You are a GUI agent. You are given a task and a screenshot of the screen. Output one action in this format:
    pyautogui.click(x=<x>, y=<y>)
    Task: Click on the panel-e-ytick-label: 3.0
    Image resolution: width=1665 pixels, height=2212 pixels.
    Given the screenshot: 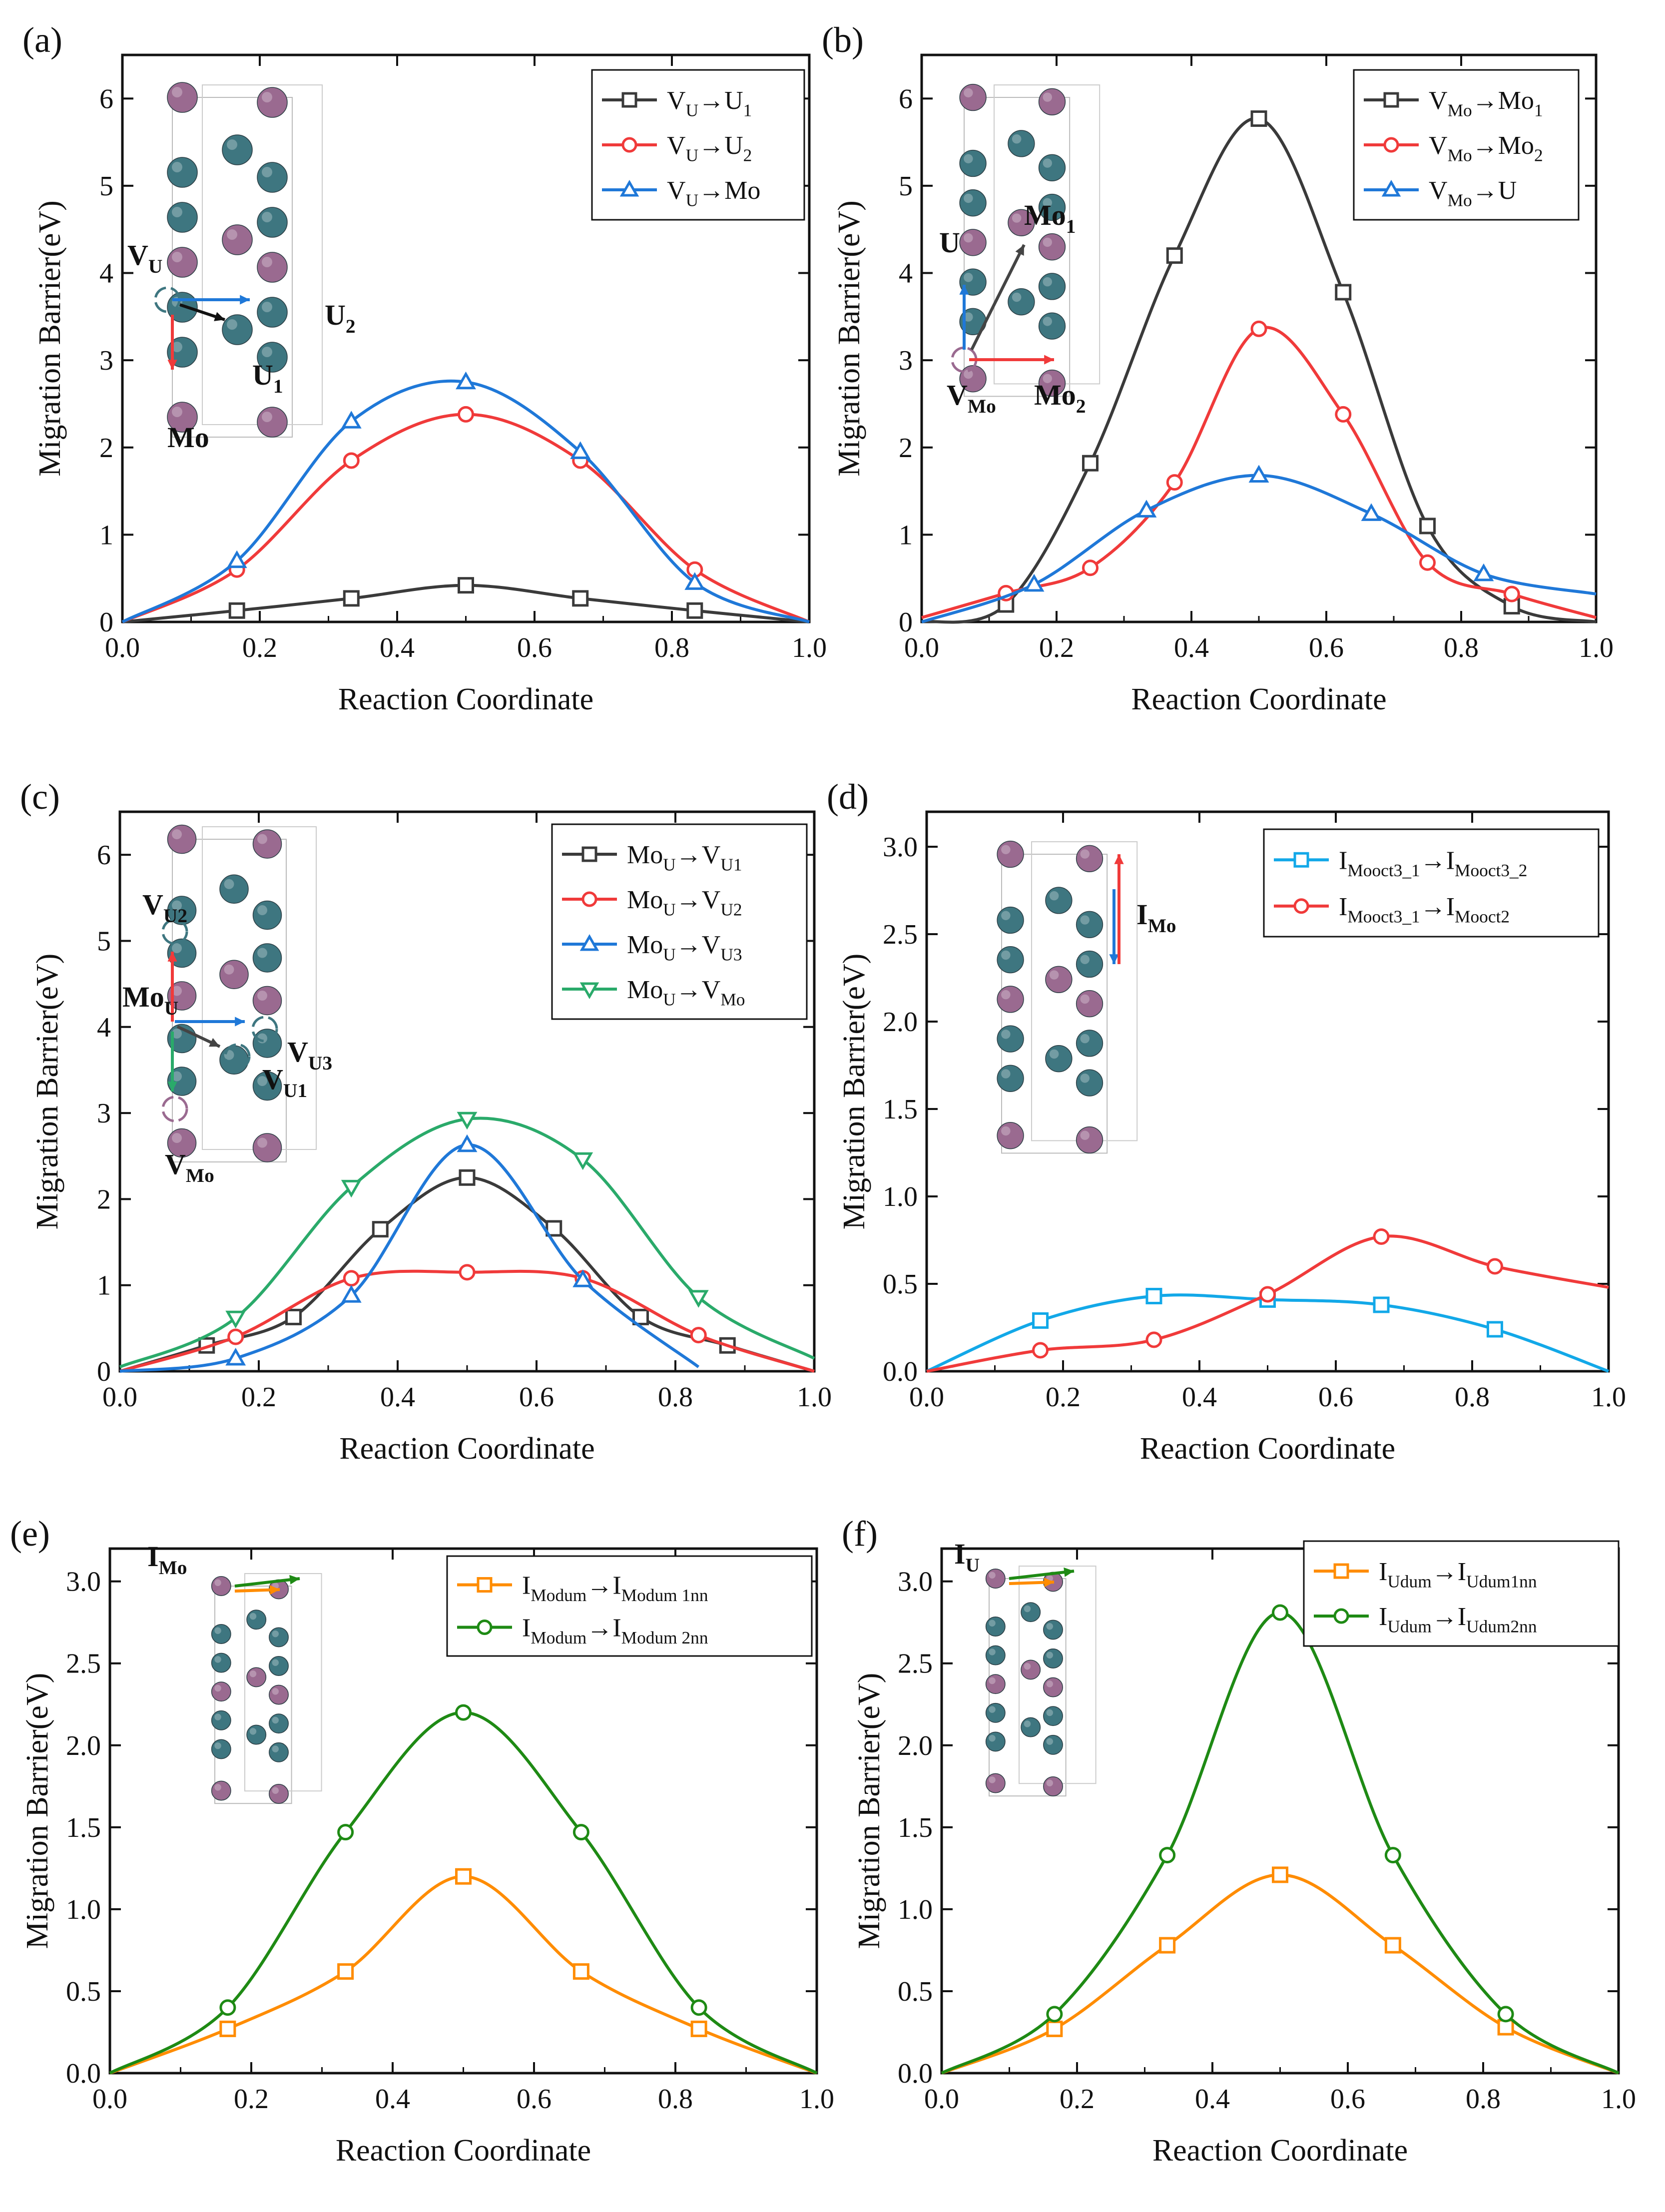 What is the action you would take?
    pyautogui.click(x=83, y=1582)
    